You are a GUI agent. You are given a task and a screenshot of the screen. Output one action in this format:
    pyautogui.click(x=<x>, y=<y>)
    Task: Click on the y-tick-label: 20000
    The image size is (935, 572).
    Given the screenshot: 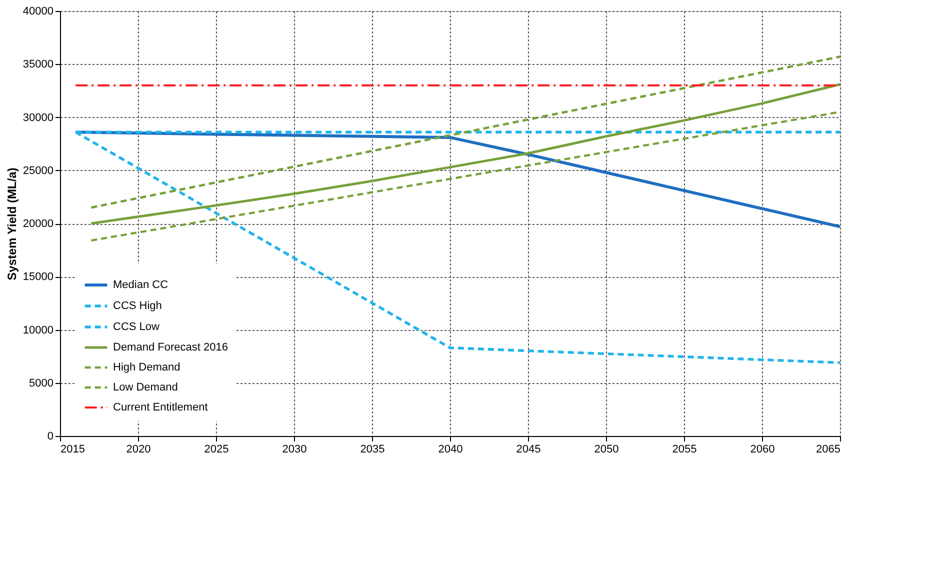 What is the action you would take?
    pyautogui.click(x=38, y=224)
    